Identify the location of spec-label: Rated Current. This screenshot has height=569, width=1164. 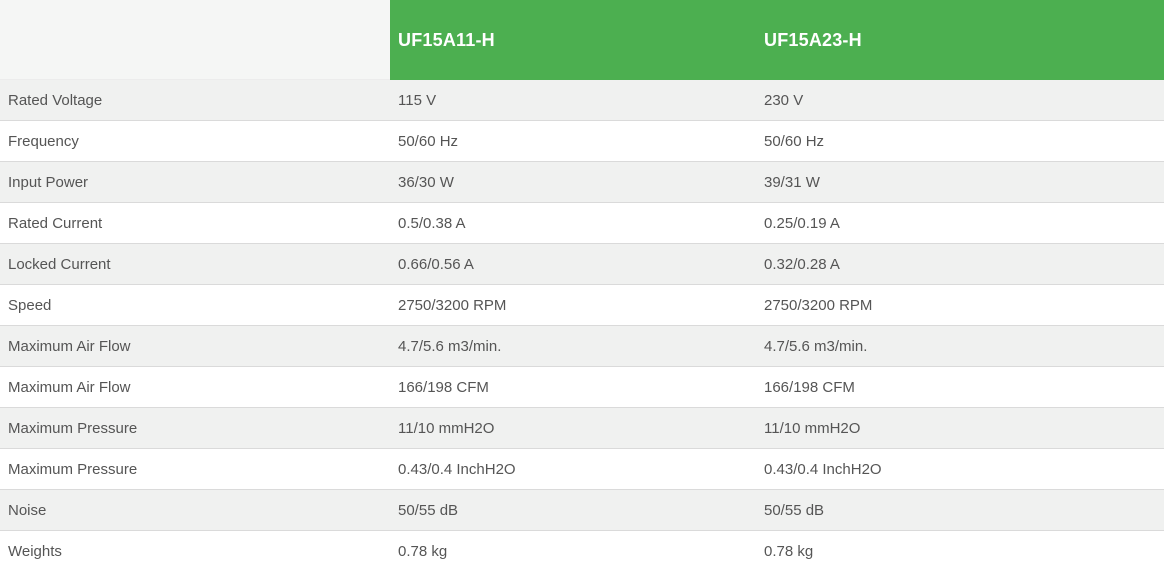
(55, 223).